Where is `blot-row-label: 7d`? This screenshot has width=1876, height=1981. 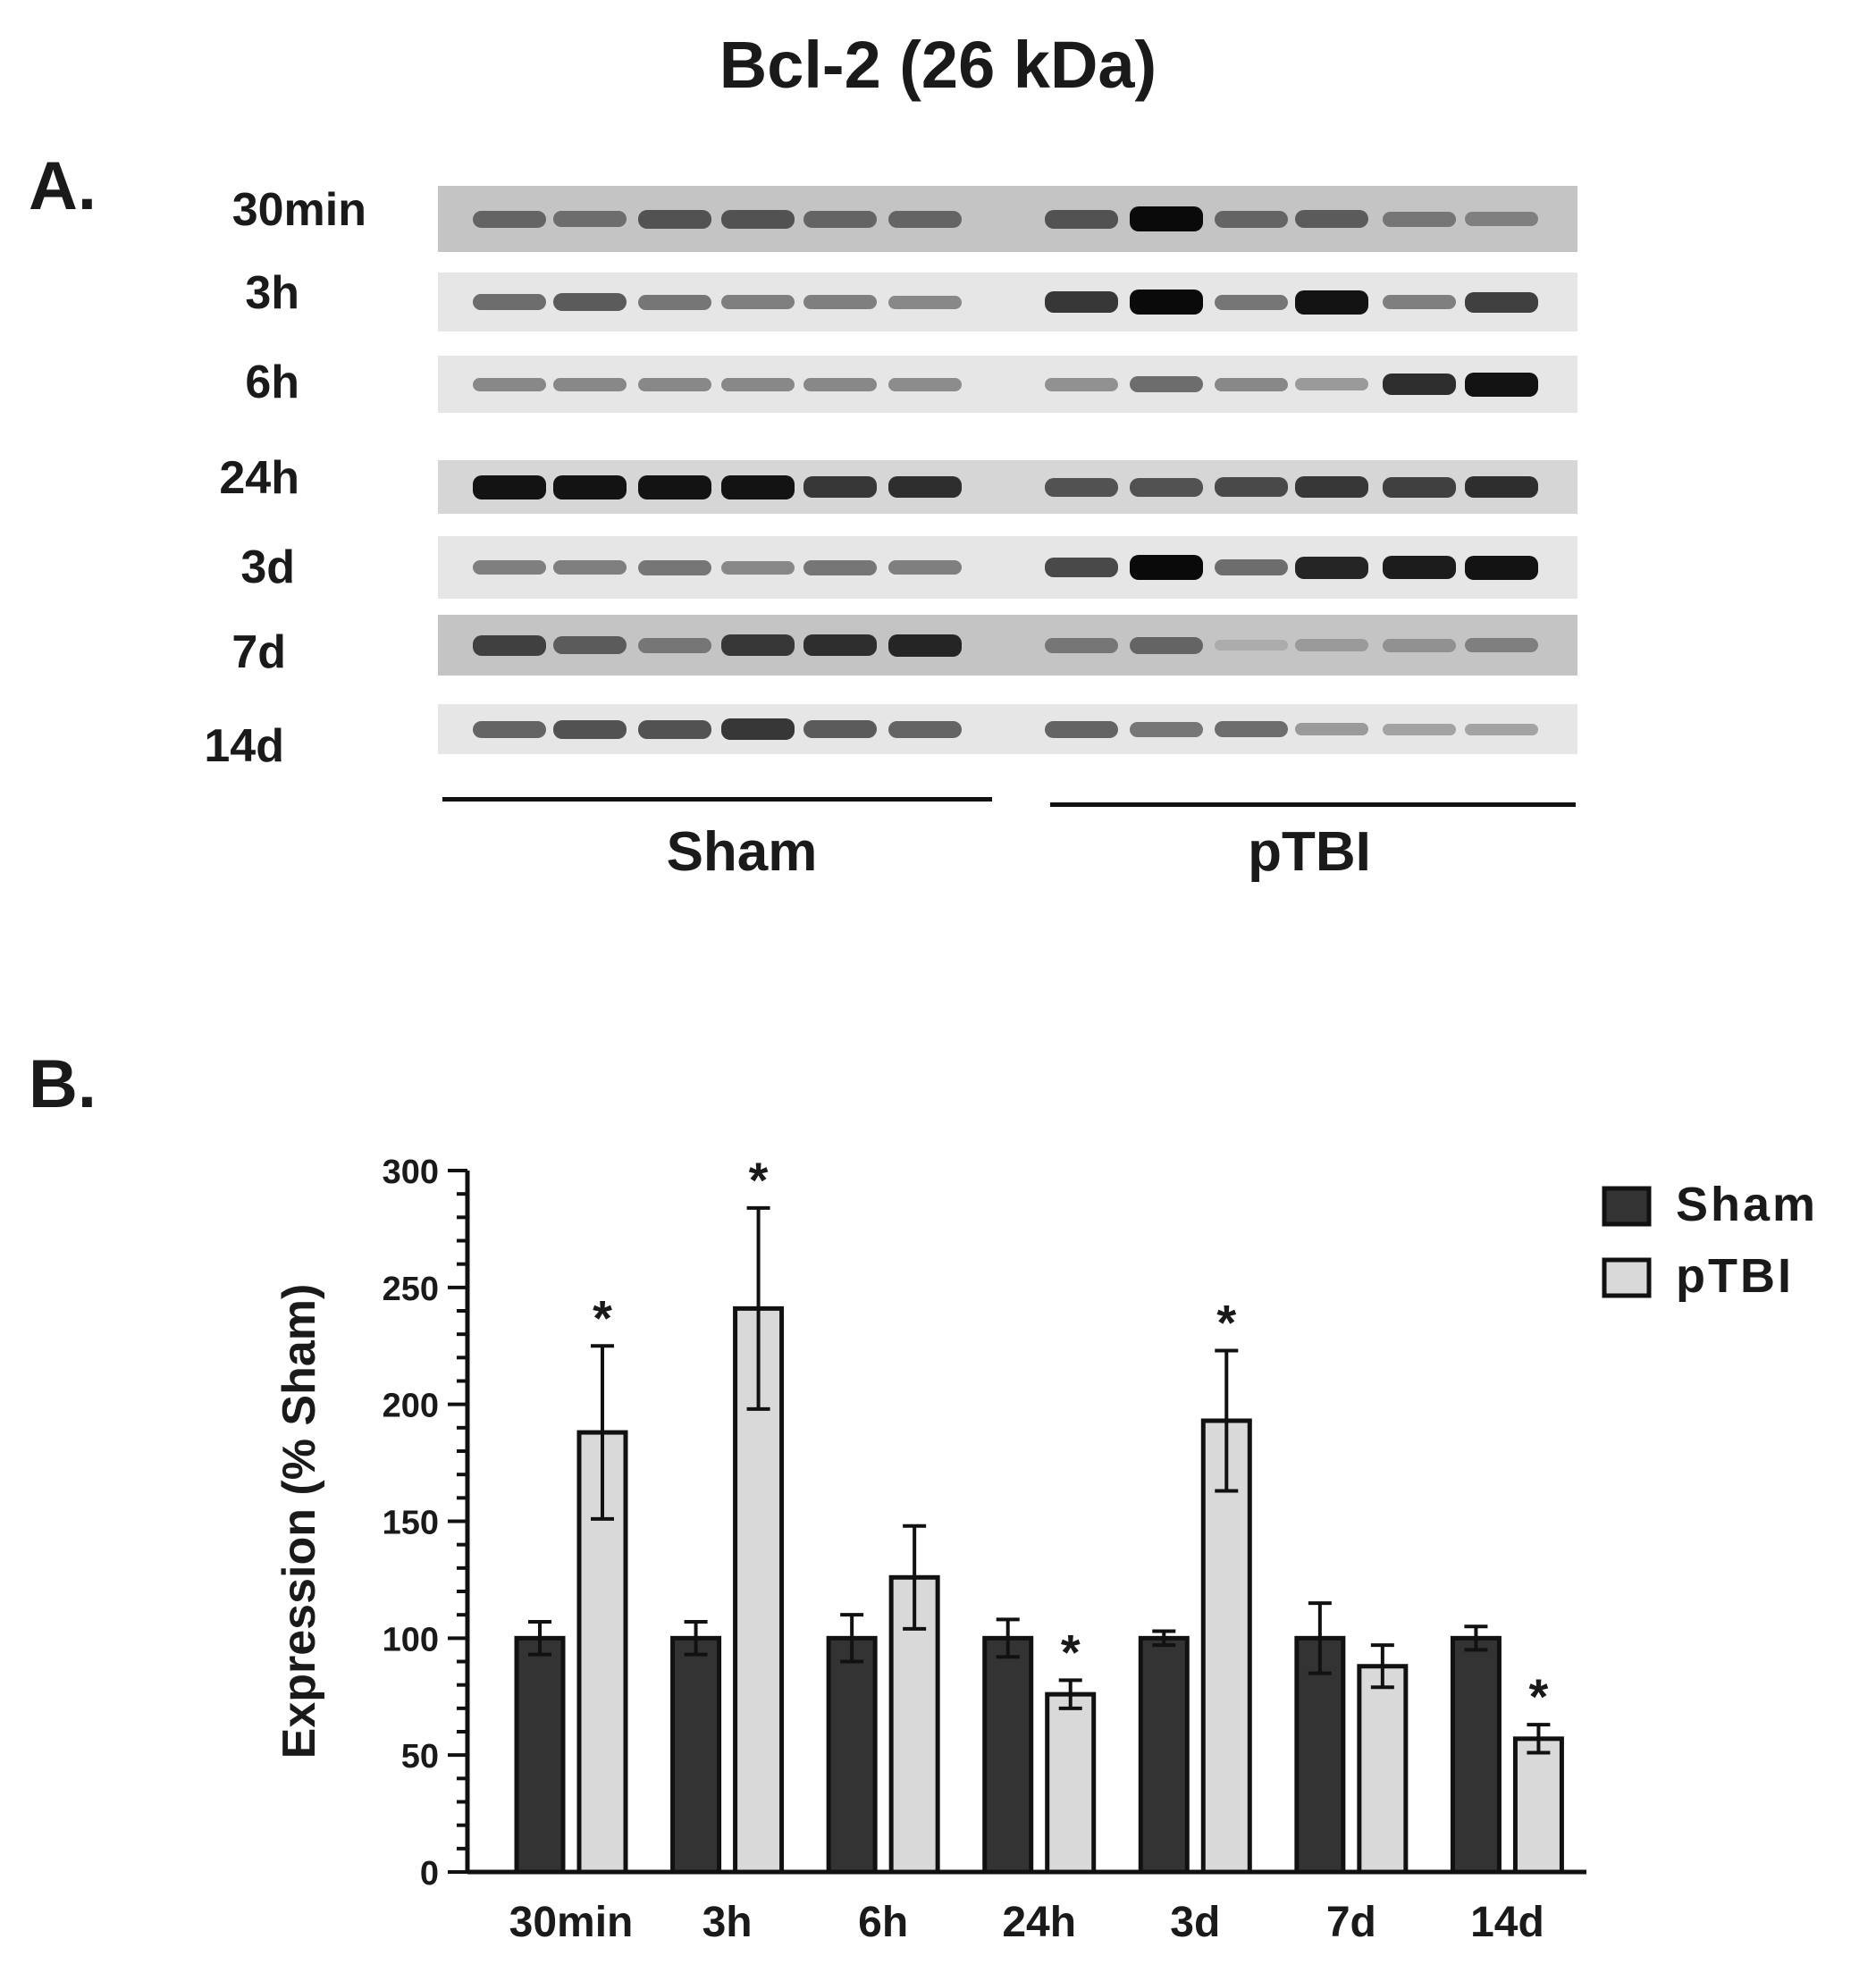 blot-row-label: 7d is located at coordinates (258, 652).